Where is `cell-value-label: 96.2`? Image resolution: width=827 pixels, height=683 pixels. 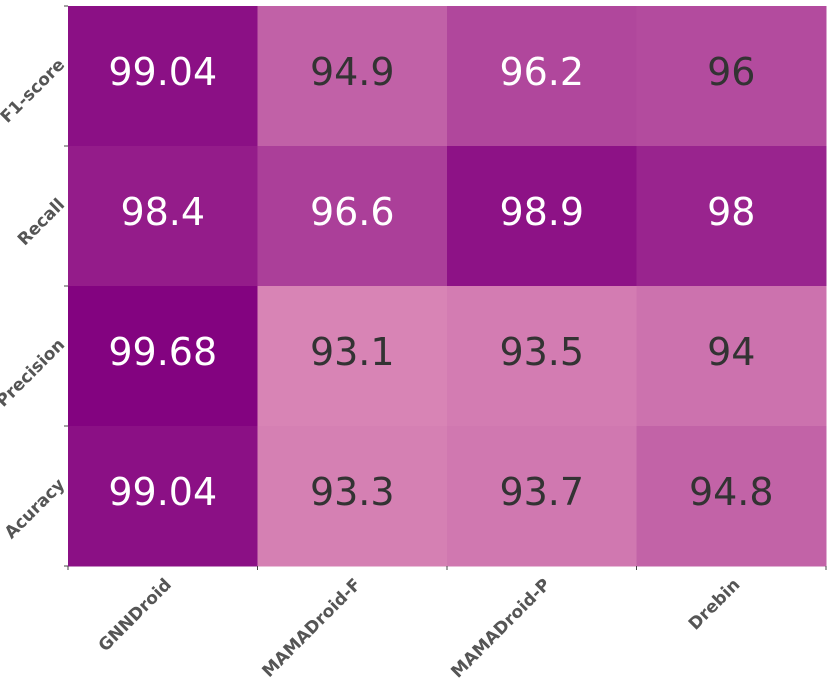
cell-value-label: 96.2 is located at coordinates (541, 72).